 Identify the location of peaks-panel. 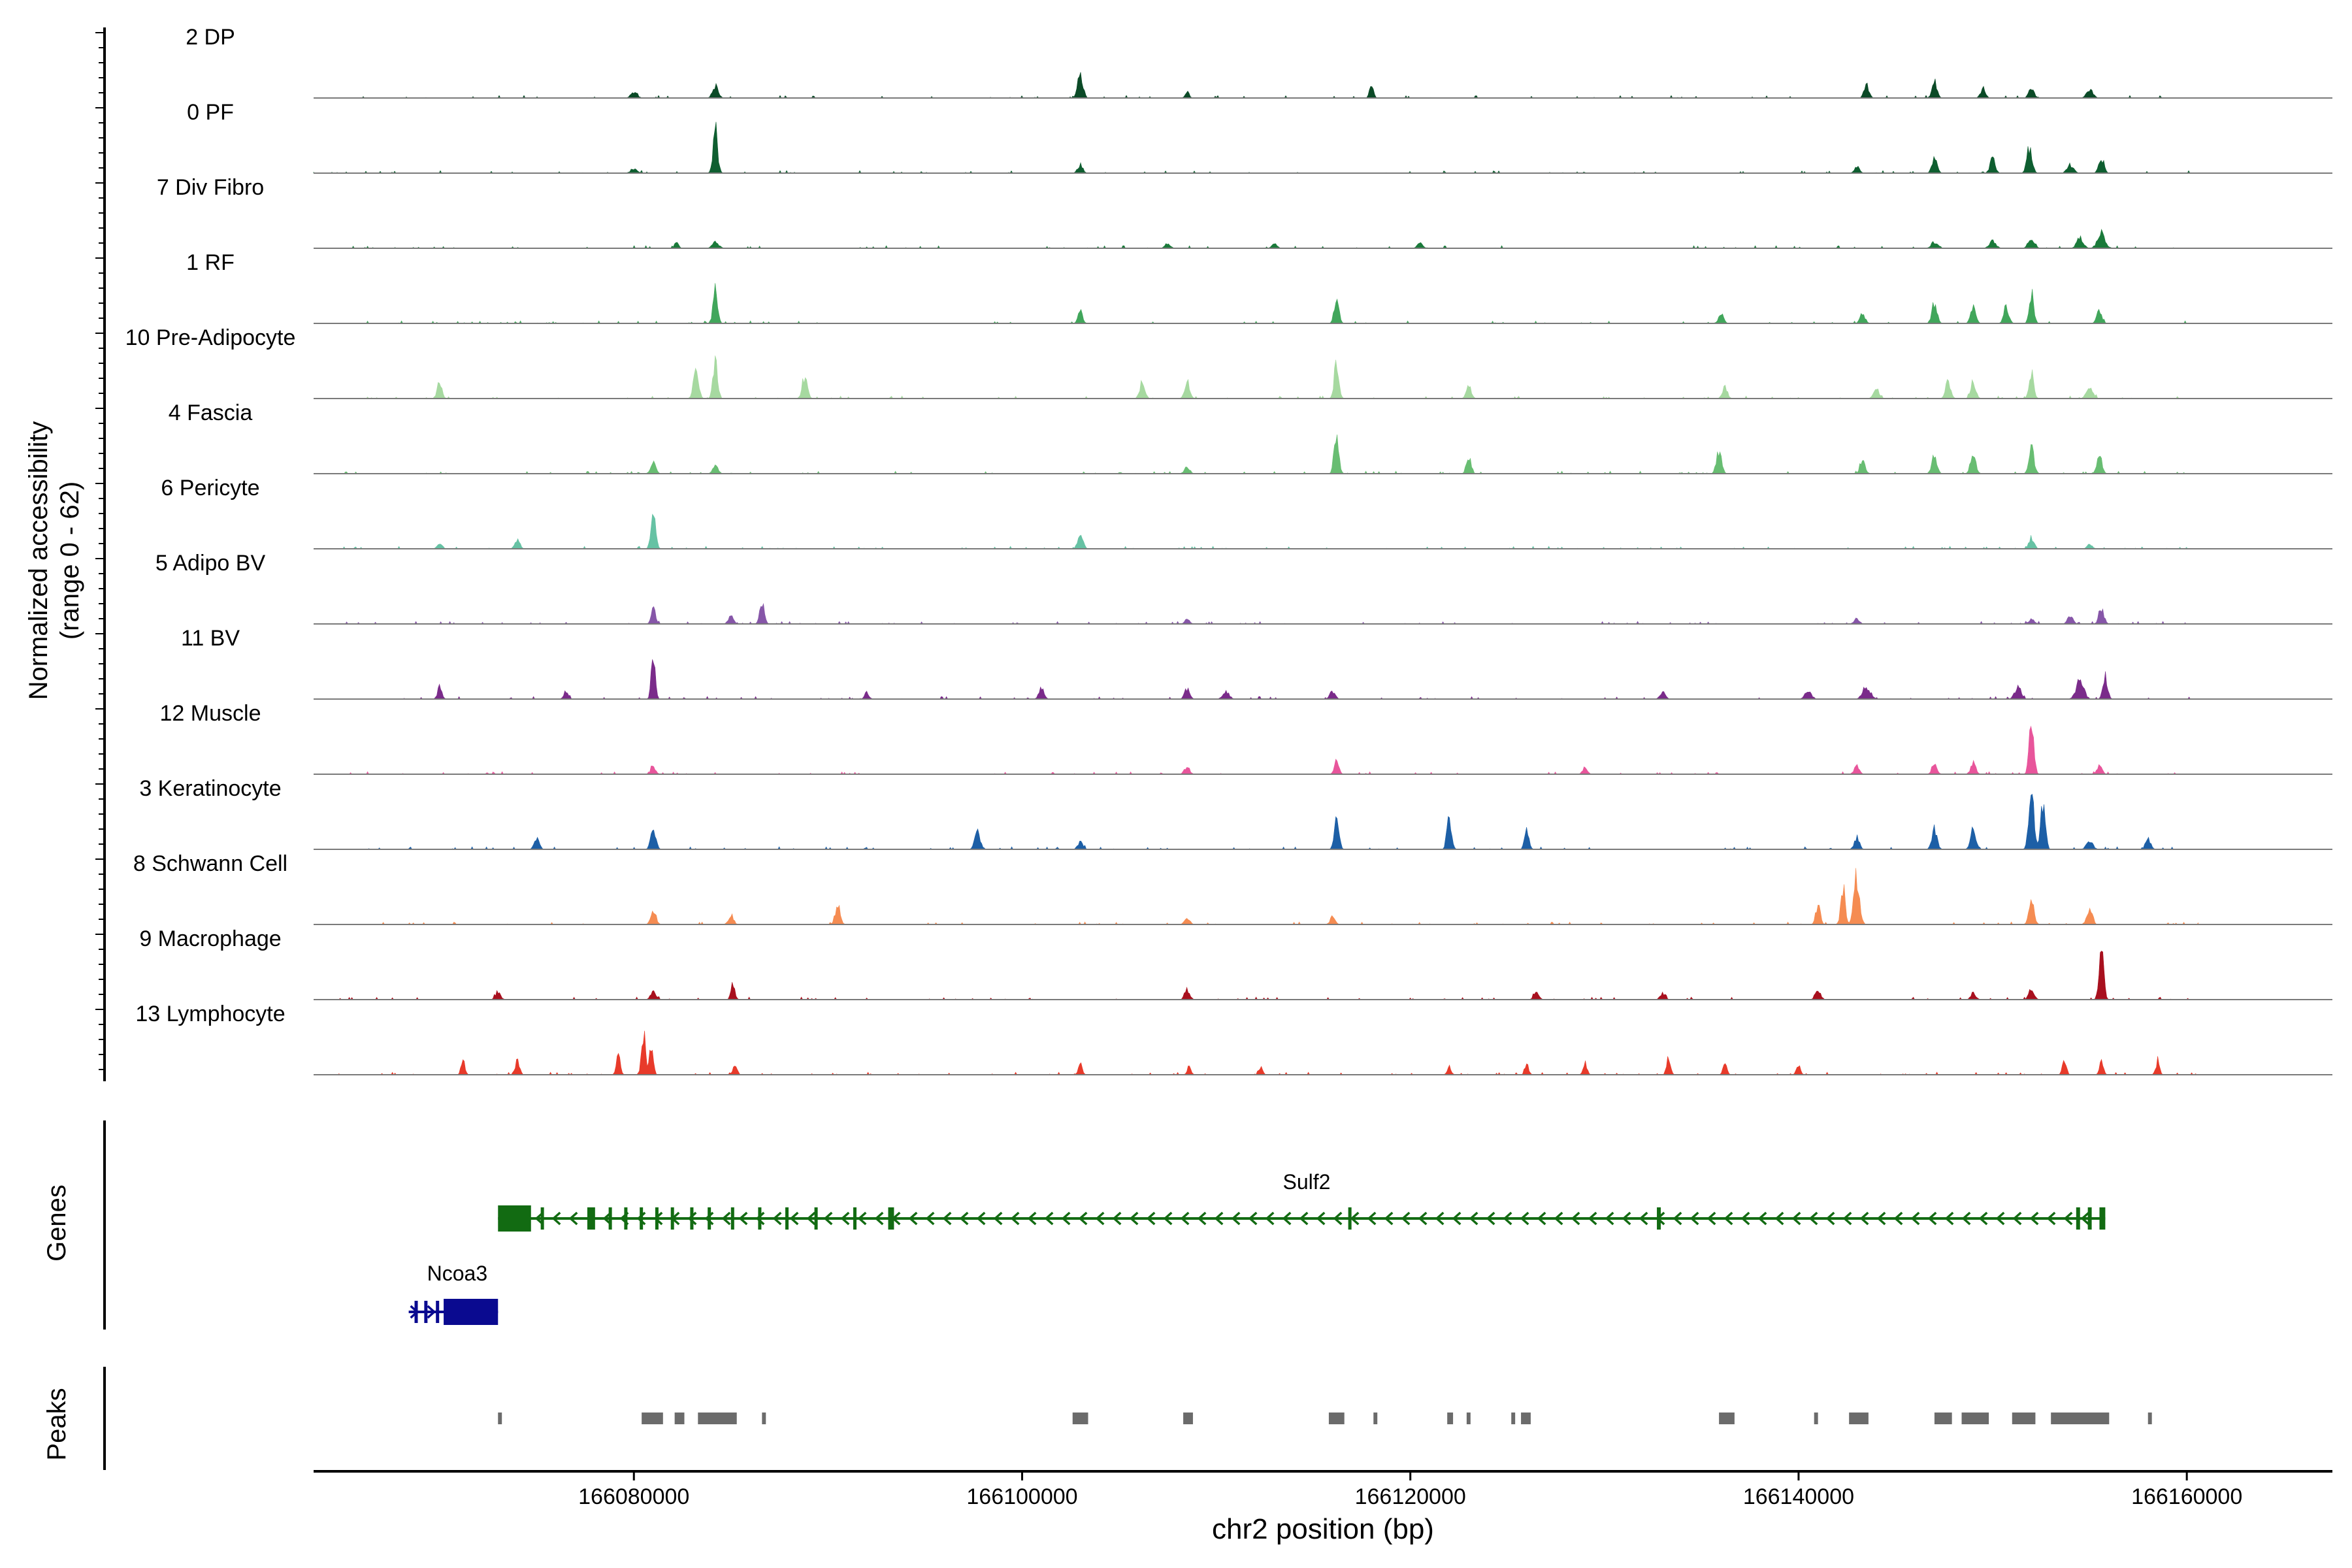
(1127, 1418).